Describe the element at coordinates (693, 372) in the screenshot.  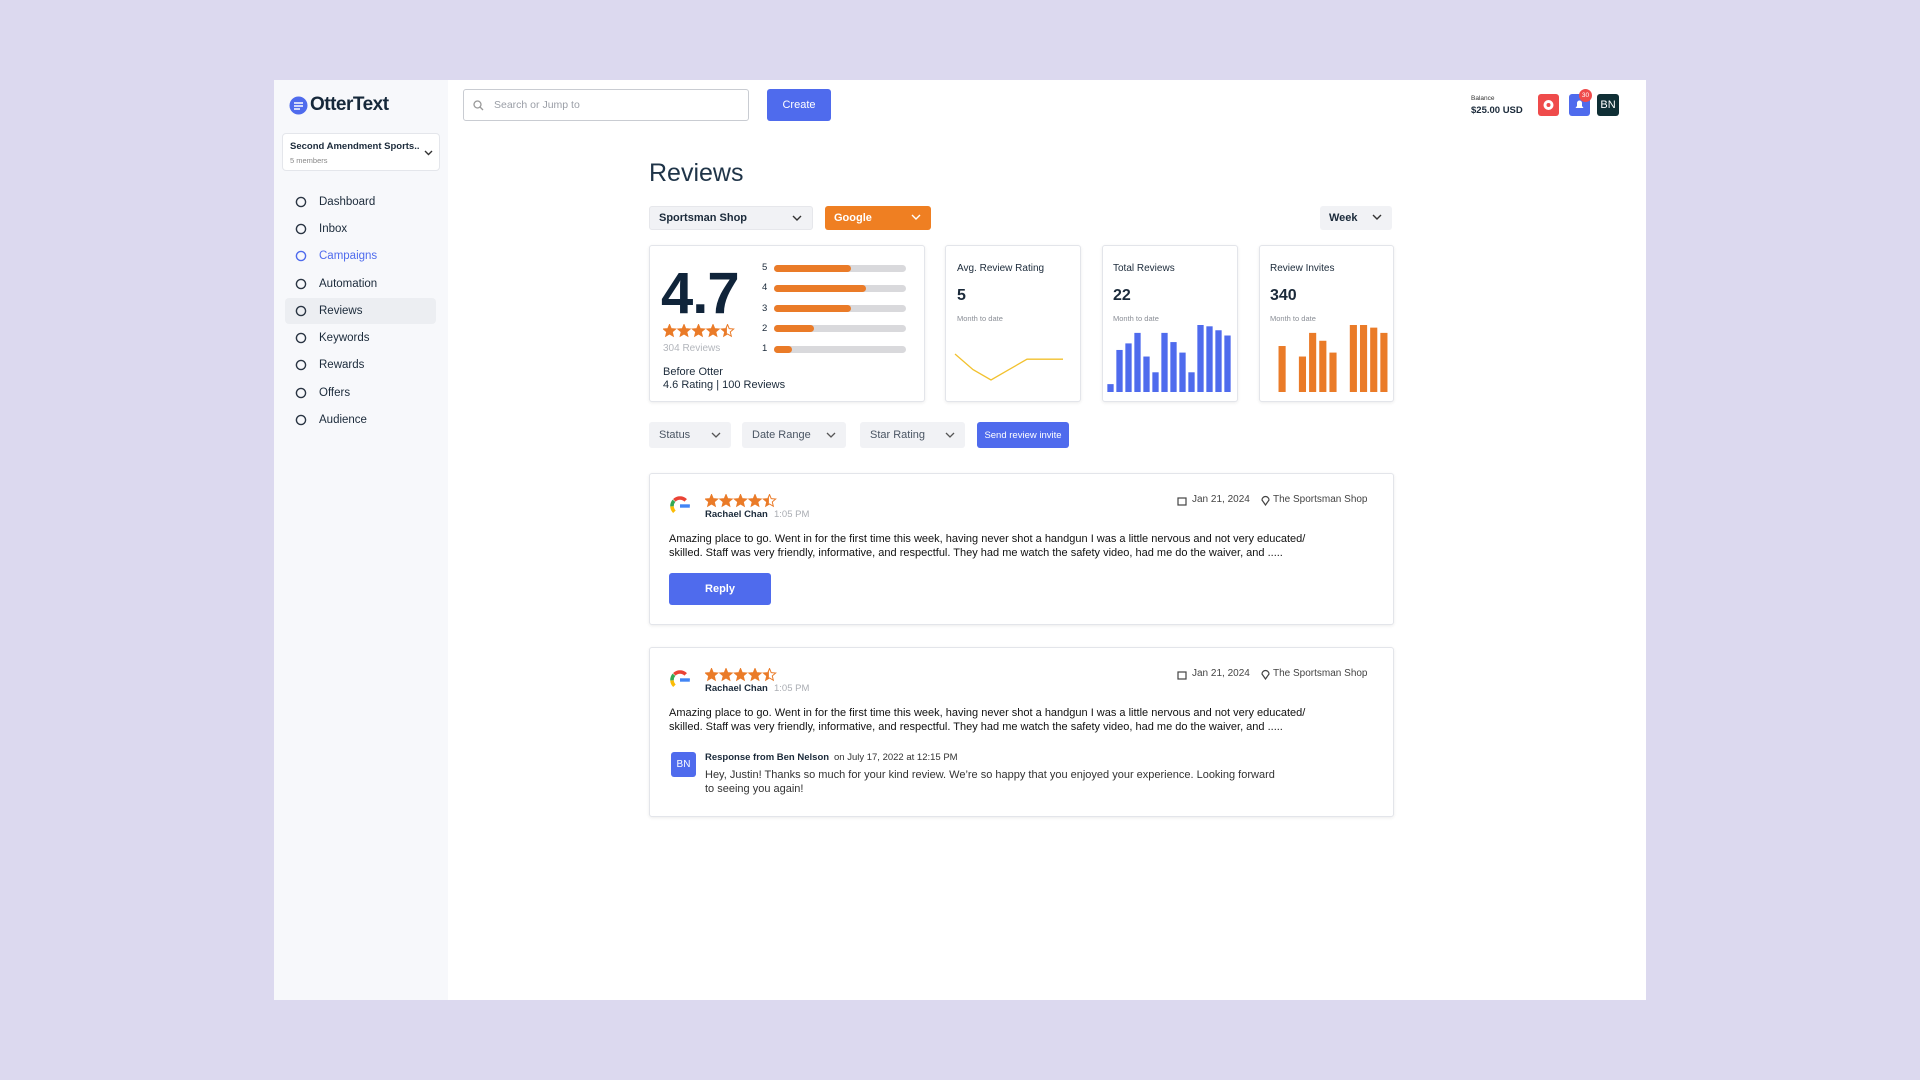
I see `before-label: Before Otter` at that location.